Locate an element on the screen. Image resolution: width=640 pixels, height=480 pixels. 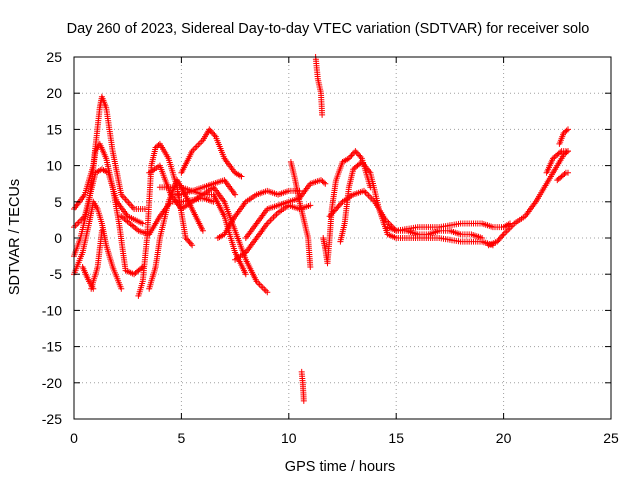
y-tick-label: -20 is located at coordinates (52, 383).